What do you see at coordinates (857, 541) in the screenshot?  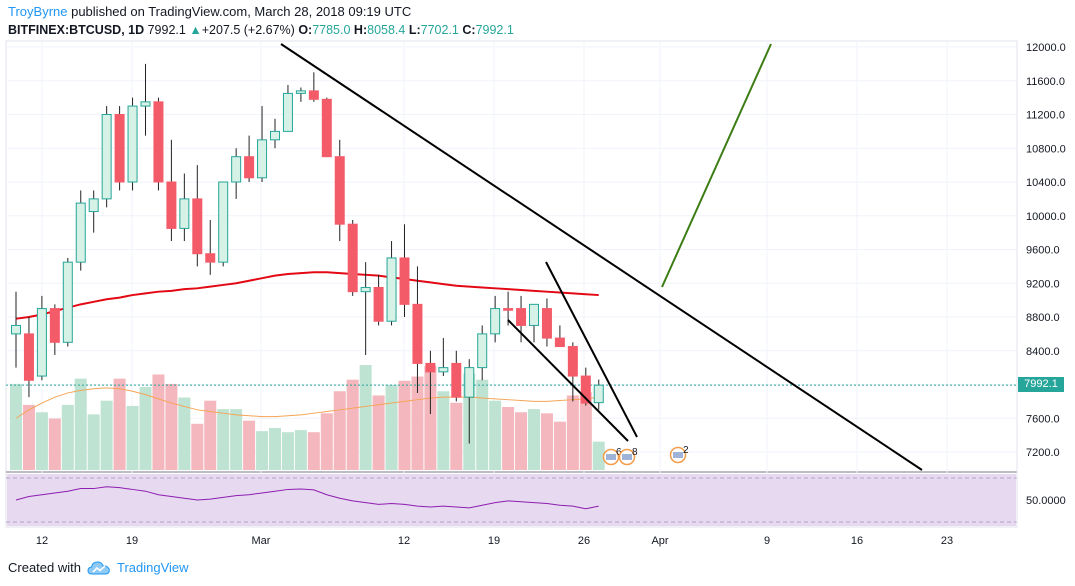 I see `time-axis-label: 16` at bounding box center [857, 541].